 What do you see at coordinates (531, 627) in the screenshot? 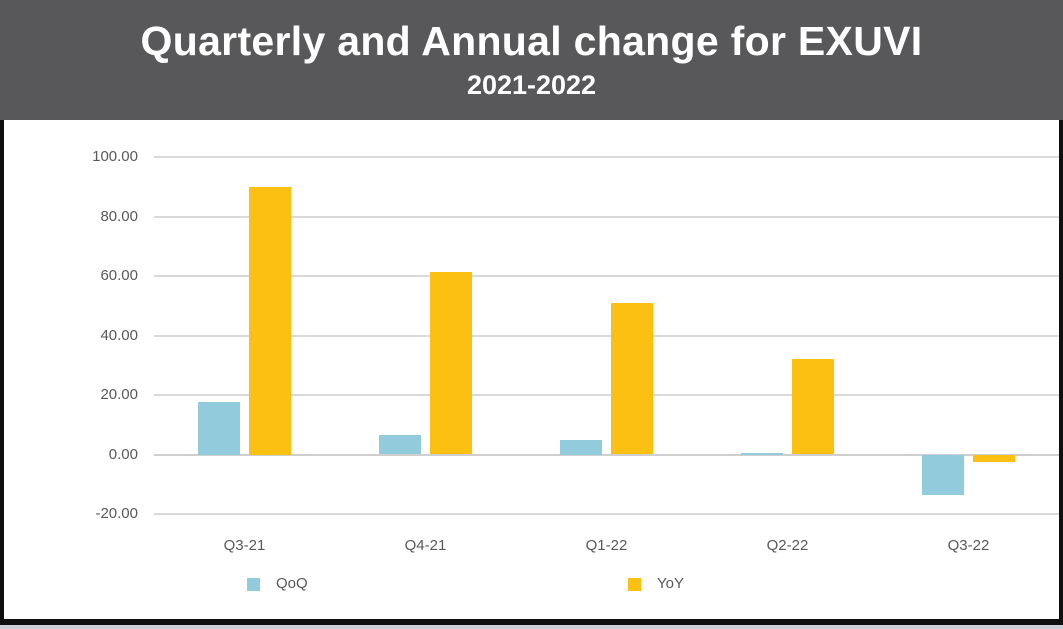
I see `bottom-strip` at bounding box center [531, 627].